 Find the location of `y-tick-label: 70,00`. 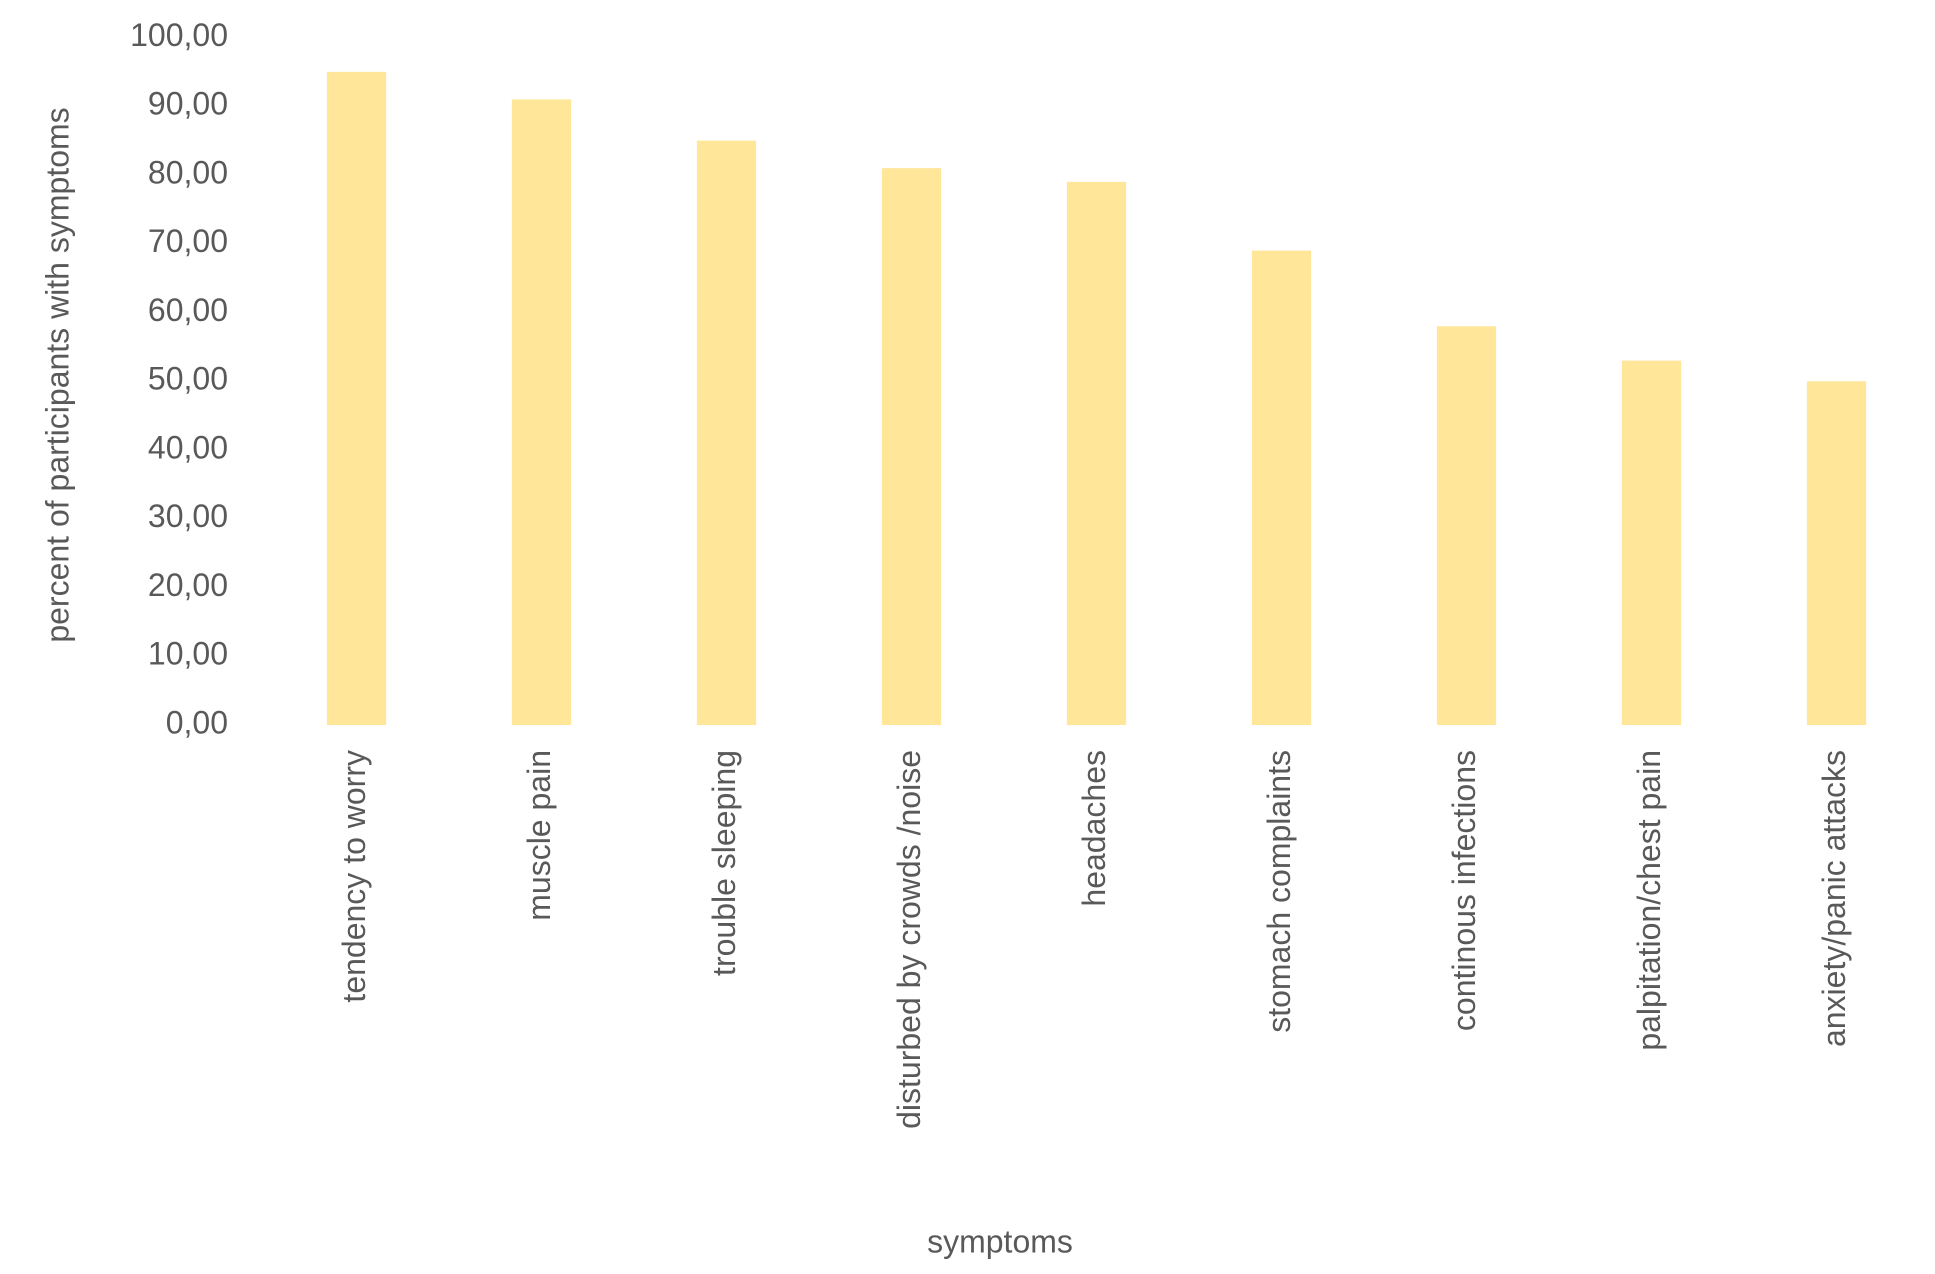

y-tick-label: 70,00 is located at coordinates (188, 241).